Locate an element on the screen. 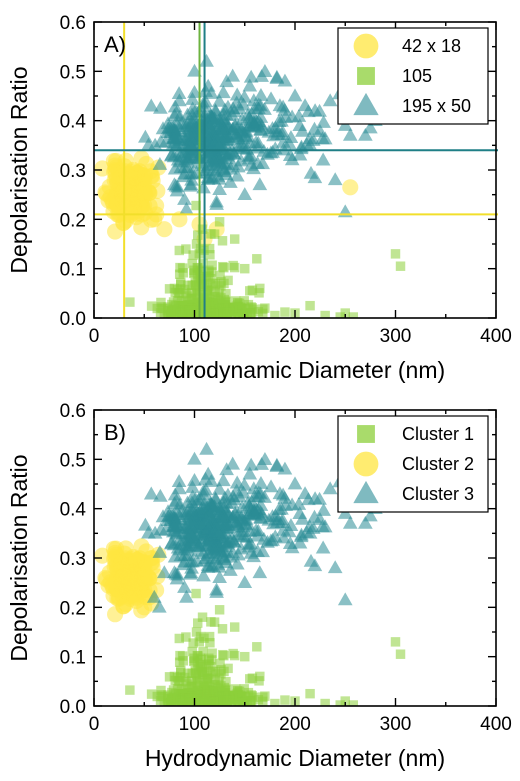 Image resolution: width=520 pixels, height=781 pixels. legend-label: 105 is located at coordinates (417, 76).